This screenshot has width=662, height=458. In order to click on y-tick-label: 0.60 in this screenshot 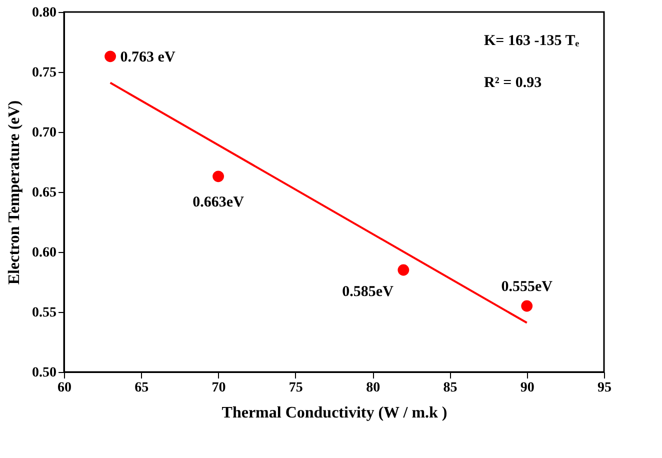, I will do `click(44, 253)`.